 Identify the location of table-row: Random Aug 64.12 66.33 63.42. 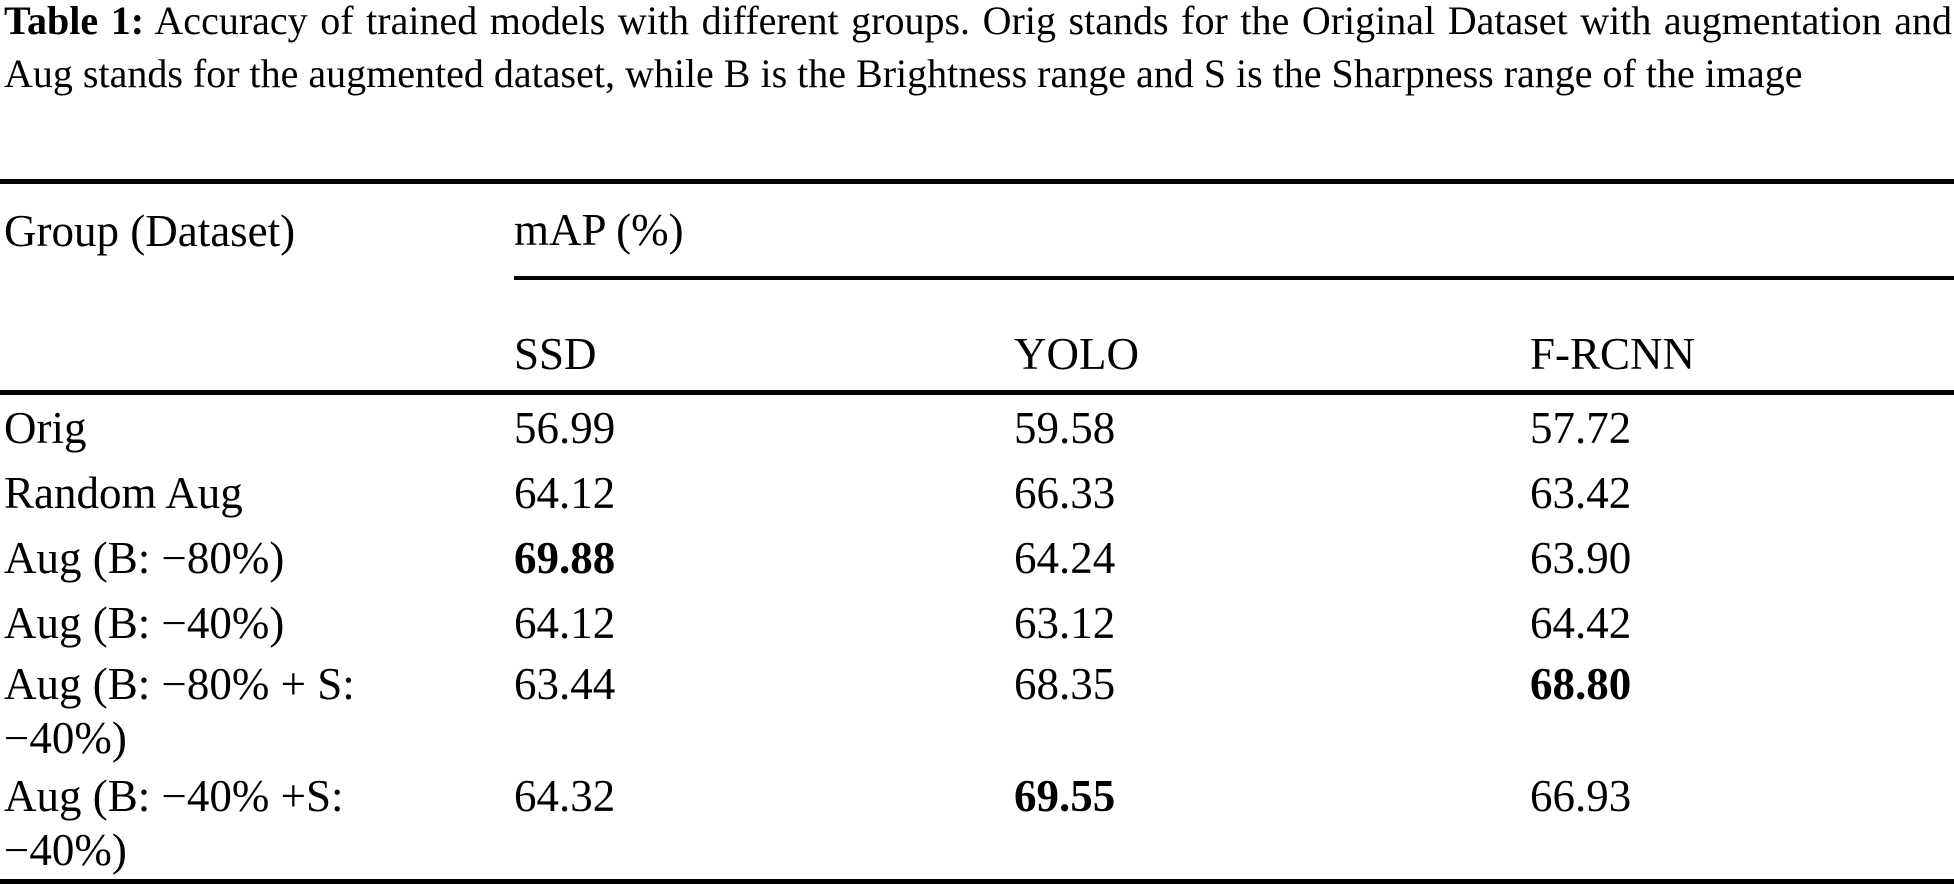
(977, 492).